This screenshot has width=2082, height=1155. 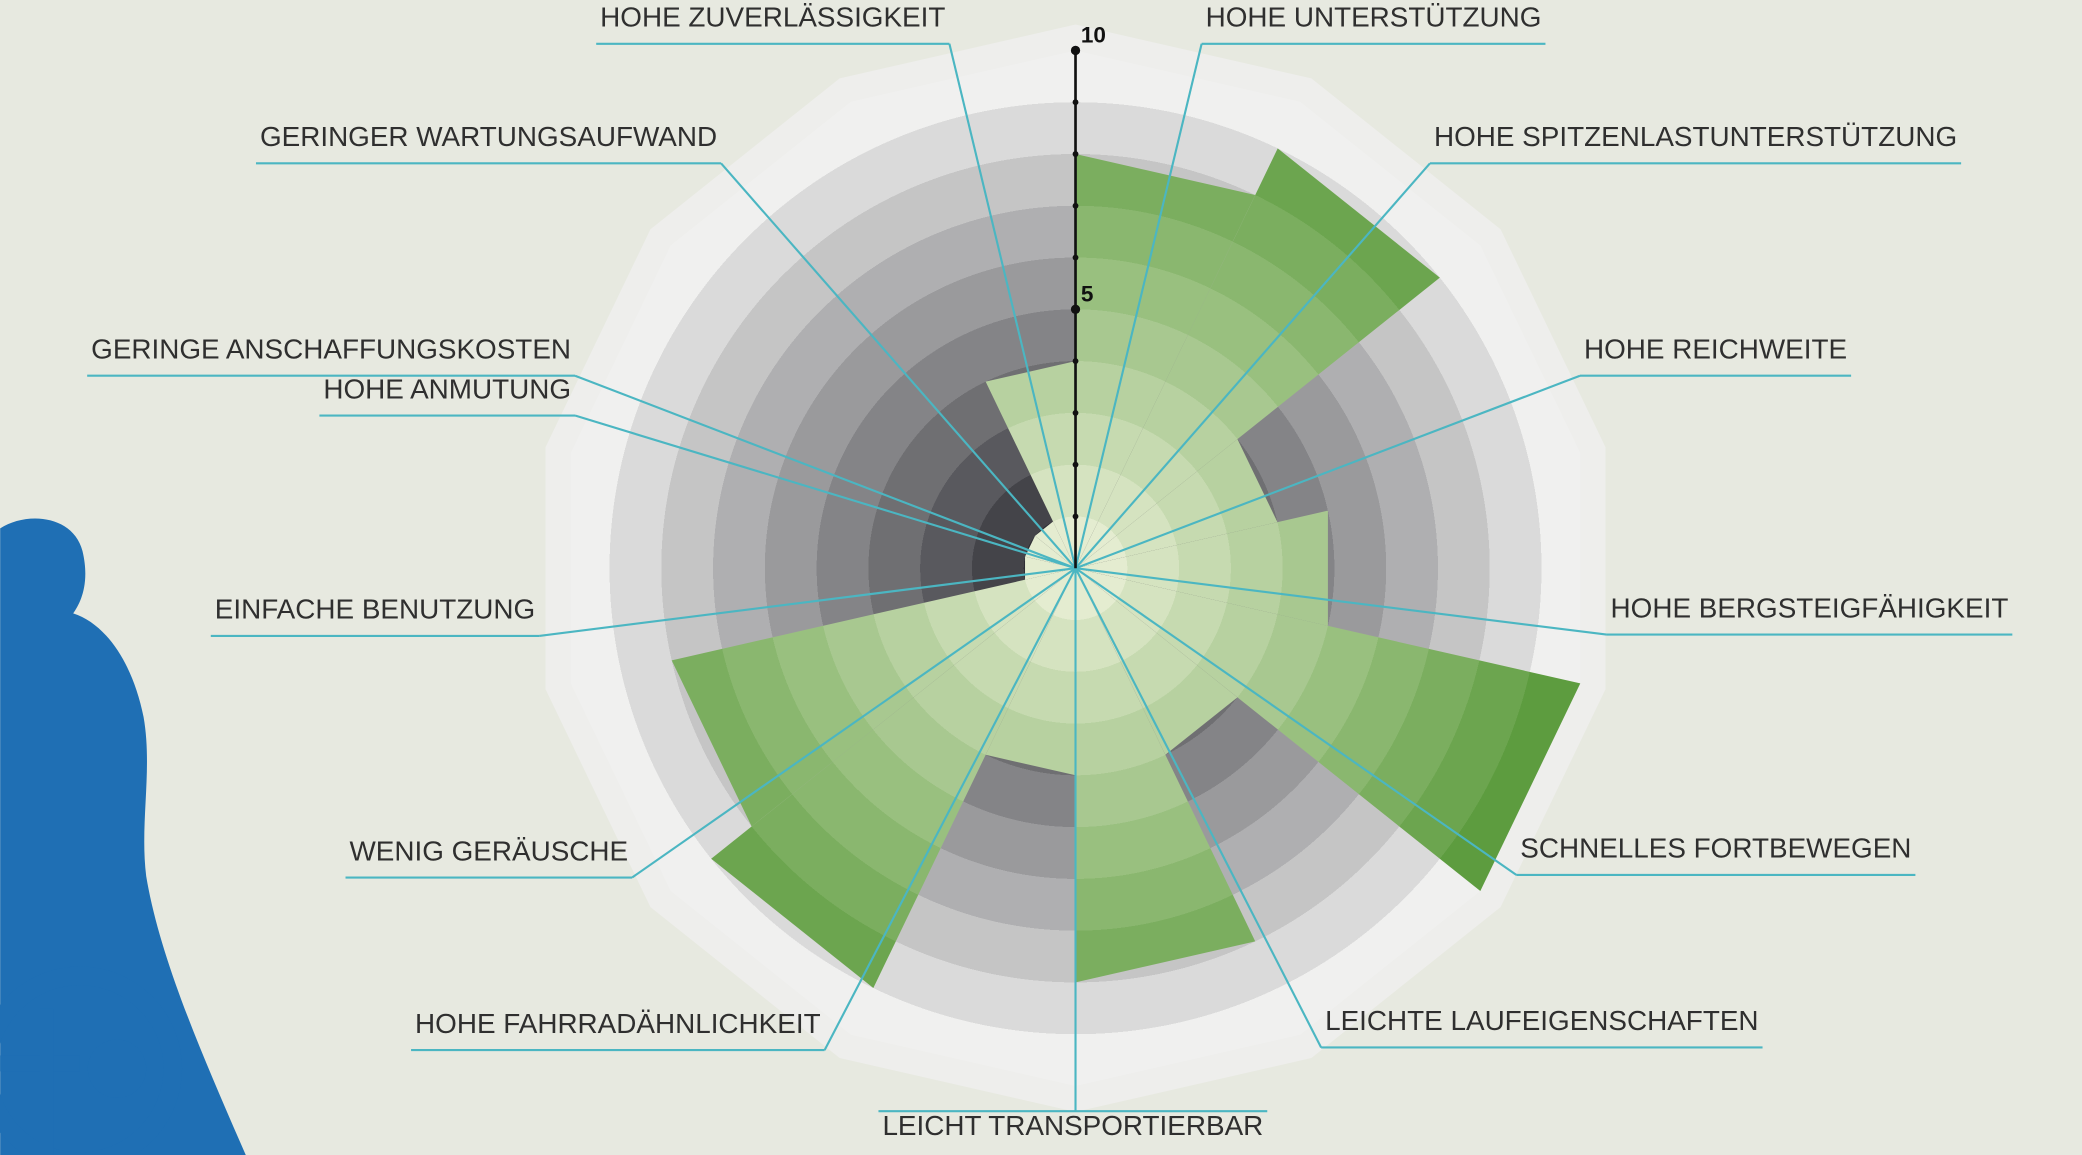 What do you see at coordinates (447, 388) in the screenshot?
I see `category-label: HOHE ANMUTUNG` at bounding box center [447, 388].